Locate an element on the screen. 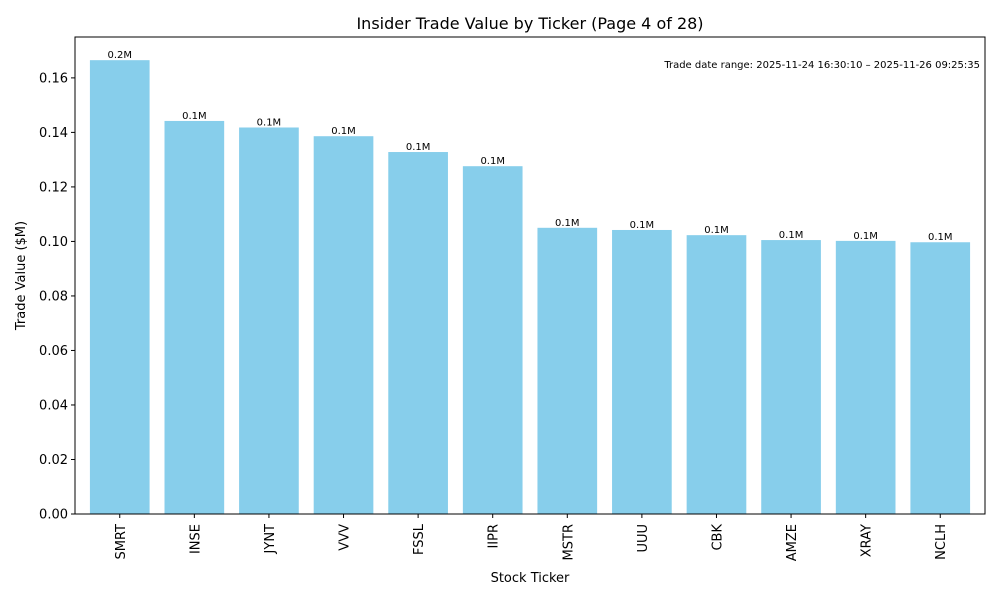  bar-iipr is located at coordinates (492, 340).